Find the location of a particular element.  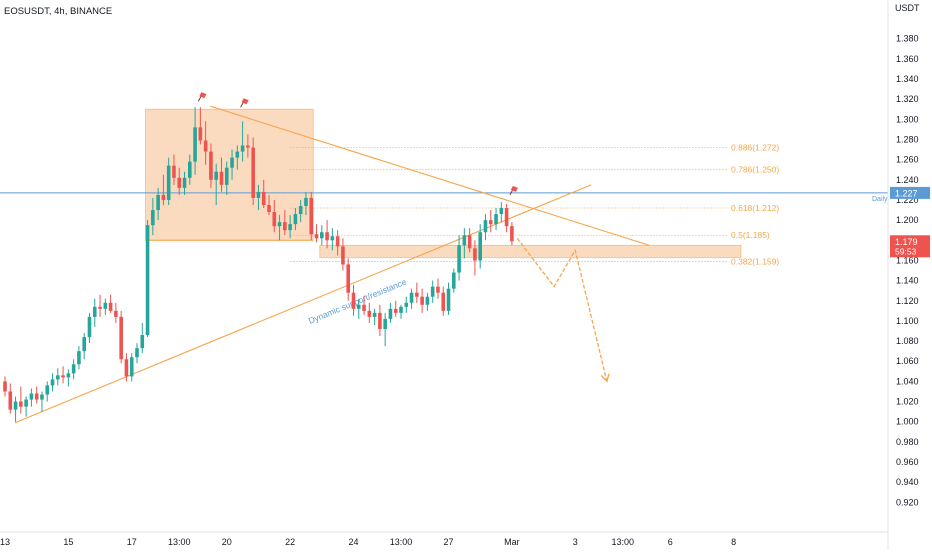

time-tick-4: 20 is located at coordinates (227, 542).